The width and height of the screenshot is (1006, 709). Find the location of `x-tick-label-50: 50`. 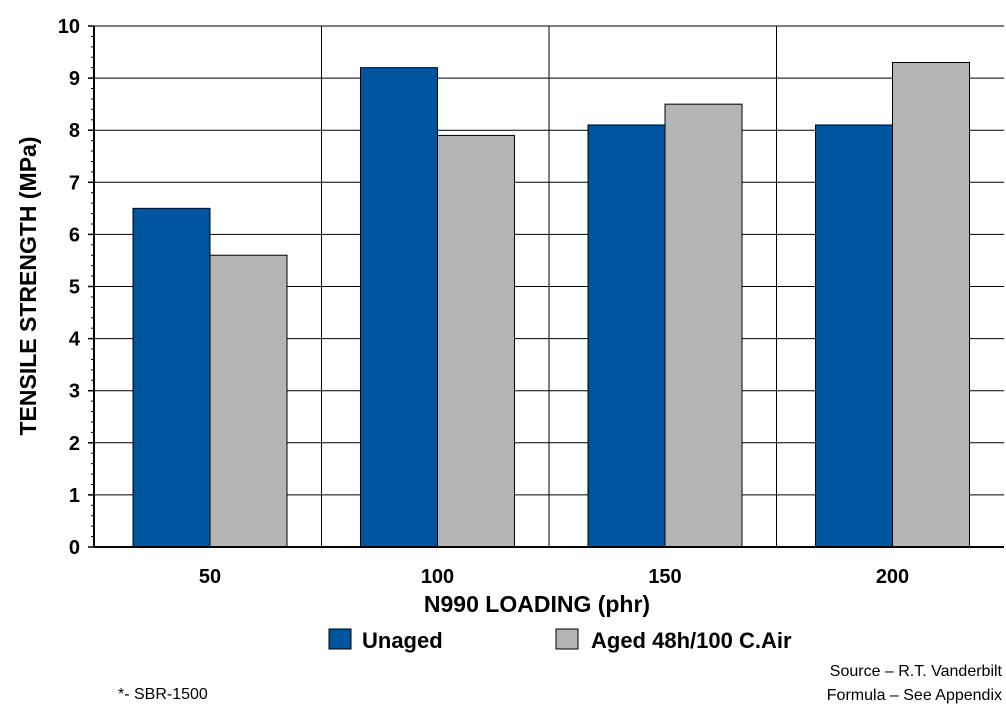

x-tick-label-50: 50 is located at coordinates (210, 577).